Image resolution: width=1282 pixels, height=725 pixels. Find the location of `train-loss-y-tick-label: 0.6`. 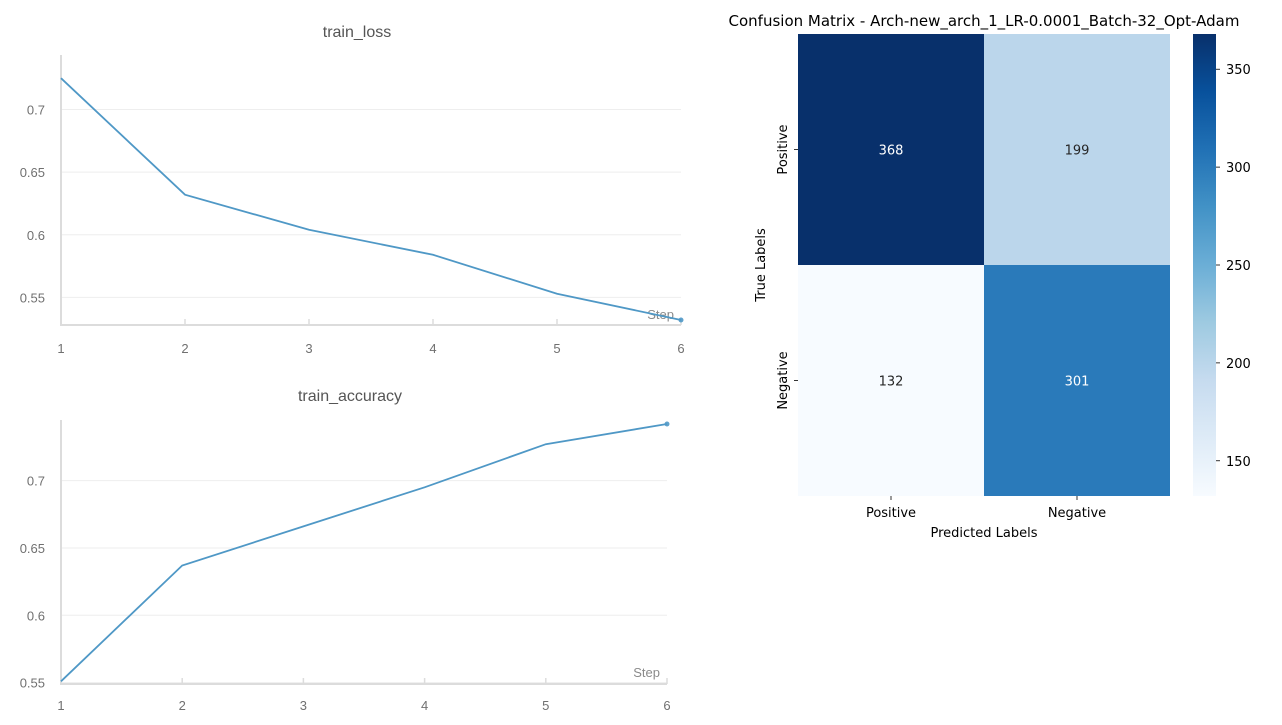

train-loss-y-tick-label: 0.6 is located at coordinates (36, 235).